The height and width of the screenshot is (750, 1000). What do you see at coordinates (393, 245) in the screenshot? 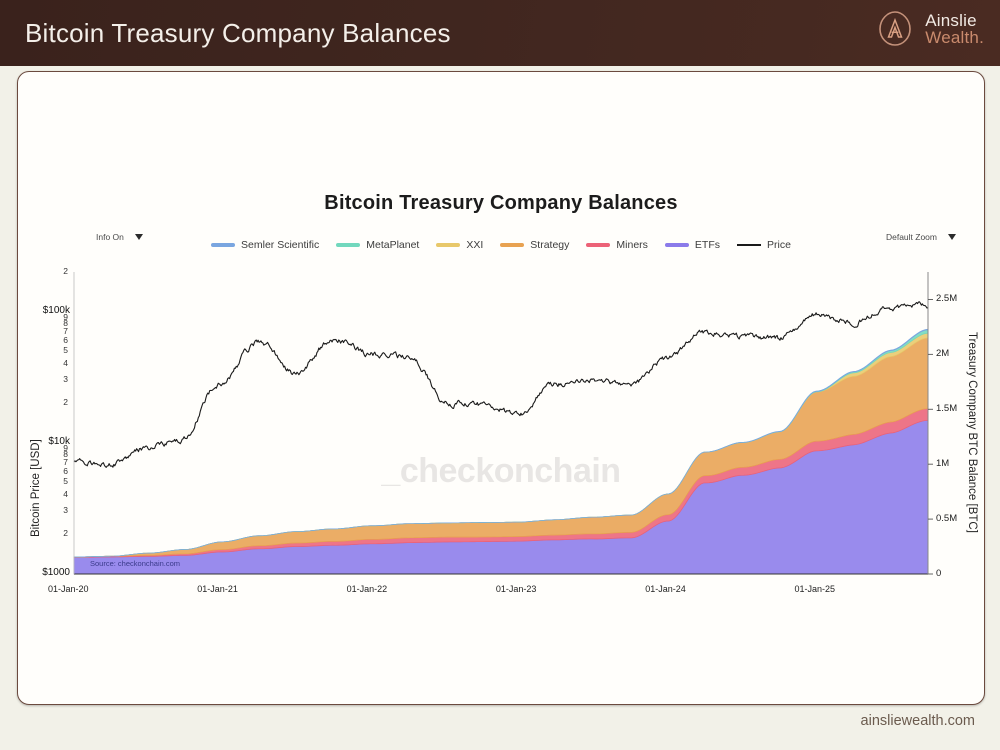
I see `legend-label: MetaPlanet` at bounding box center [393, 245].